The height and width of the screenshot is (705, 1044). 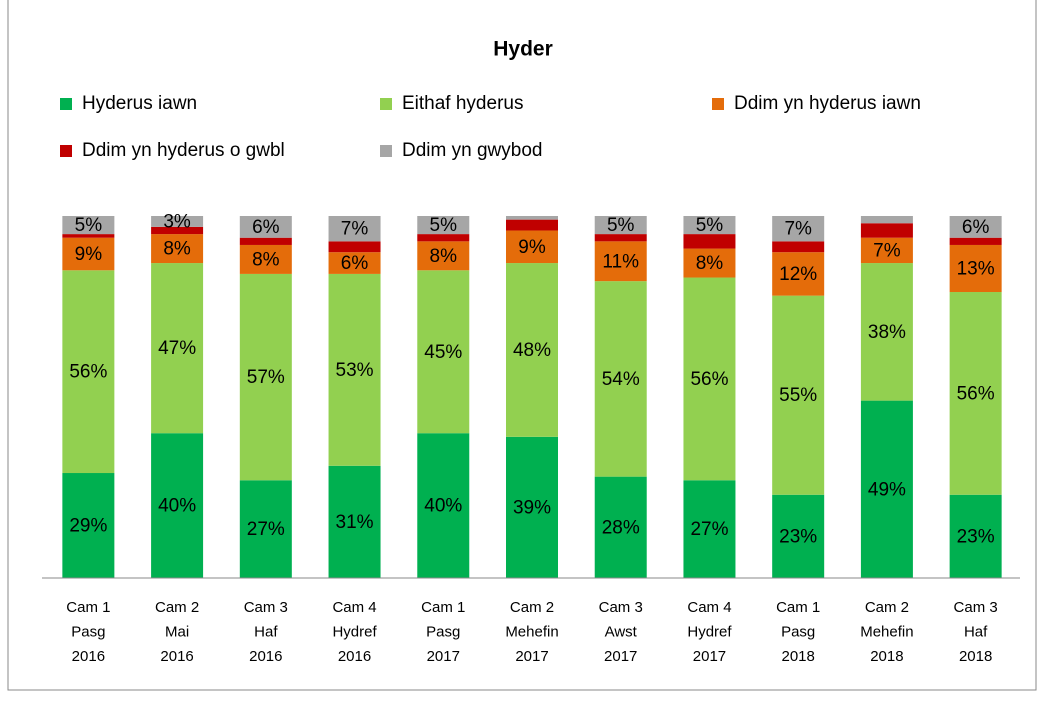 I want to click on chart-title: Hyder, so click(x=523, y=49).